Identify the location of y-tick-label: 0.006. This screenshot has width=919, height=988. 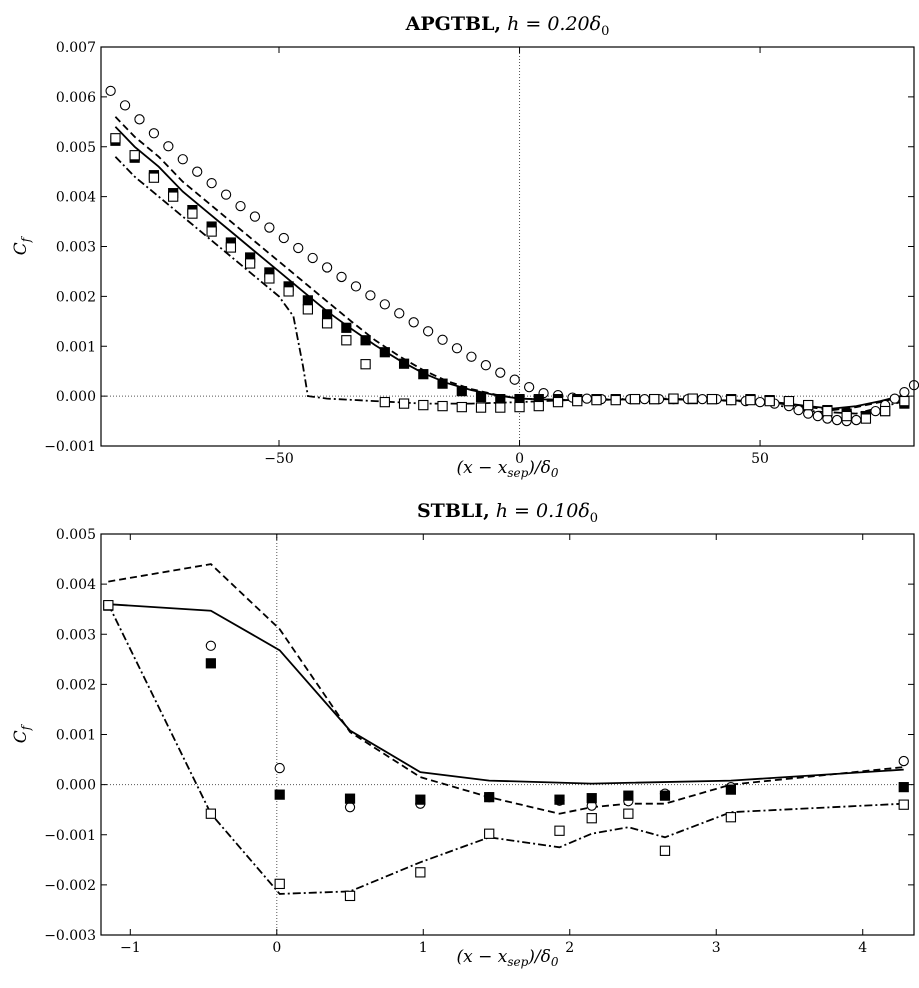
(76, 98).